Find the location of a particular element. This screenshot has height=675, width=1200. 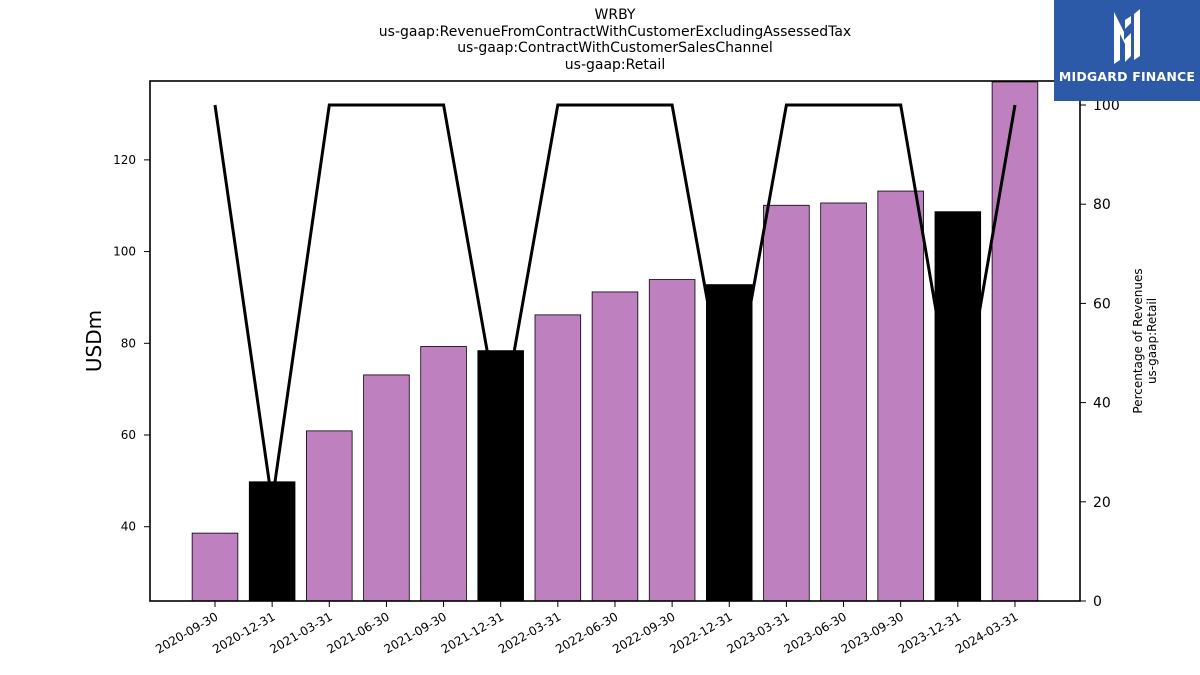

y-right-tick-label: 40 is located at coordinates (1102, 404).